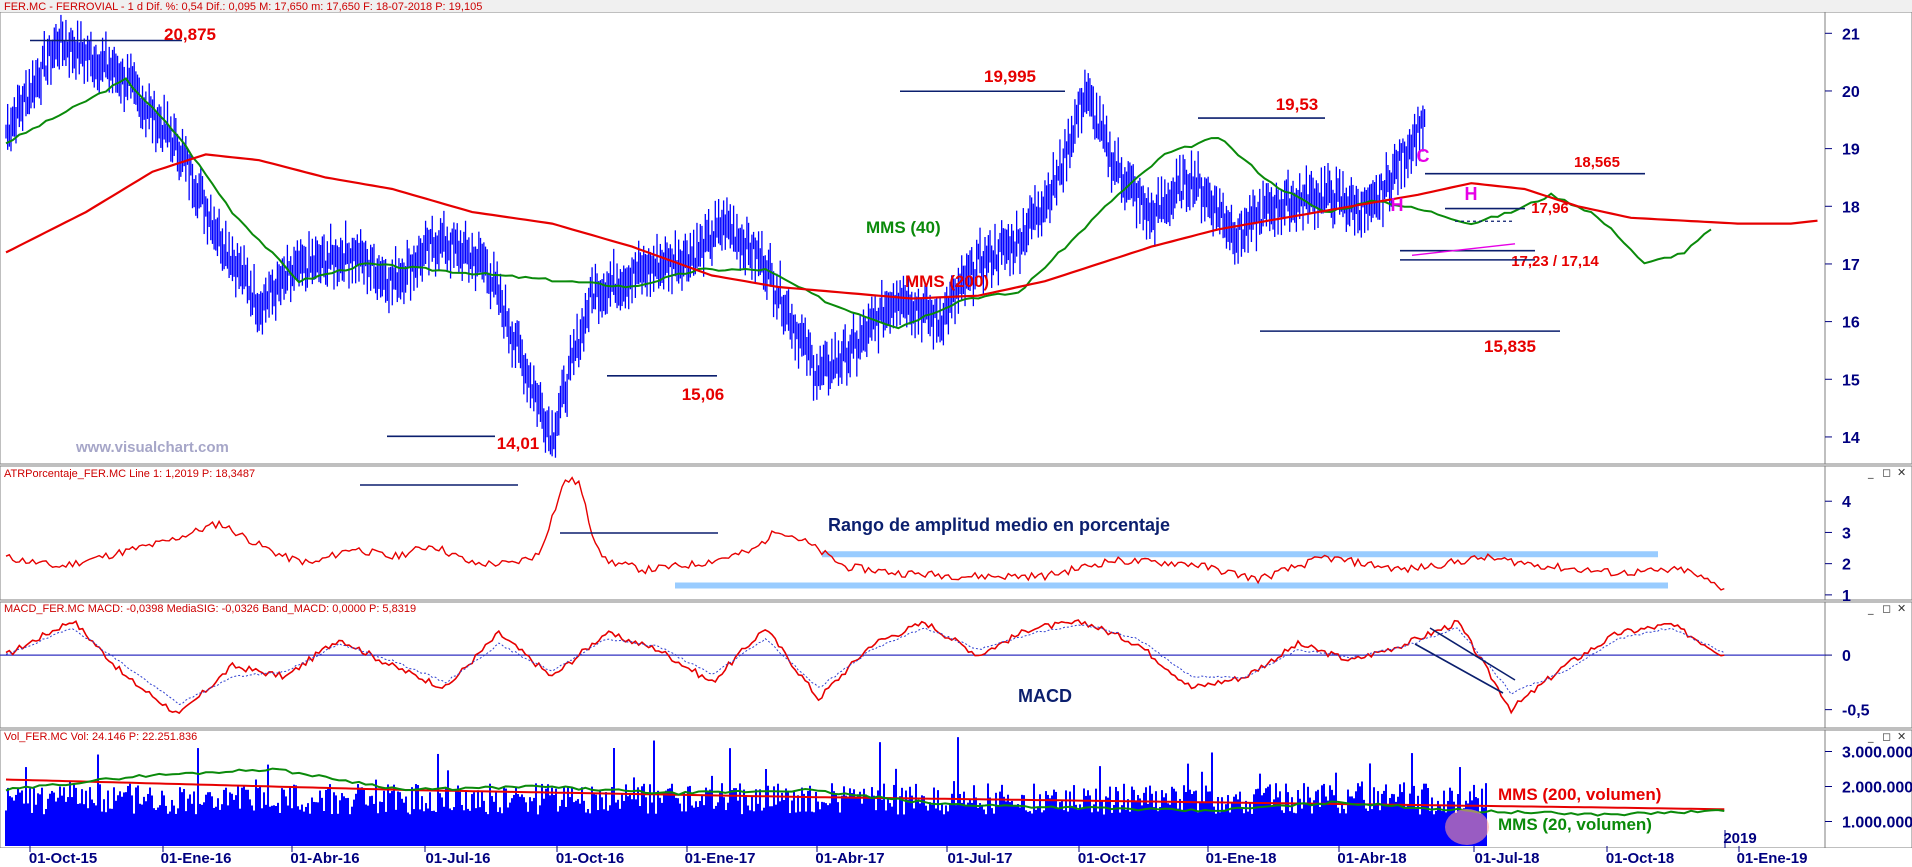 The image size is (1912, 867). What do you see at coordinates (1877, 753) in the screenshot?
I see `vol-tick-label: 3.000.000` at bounding box center [1877, 753].